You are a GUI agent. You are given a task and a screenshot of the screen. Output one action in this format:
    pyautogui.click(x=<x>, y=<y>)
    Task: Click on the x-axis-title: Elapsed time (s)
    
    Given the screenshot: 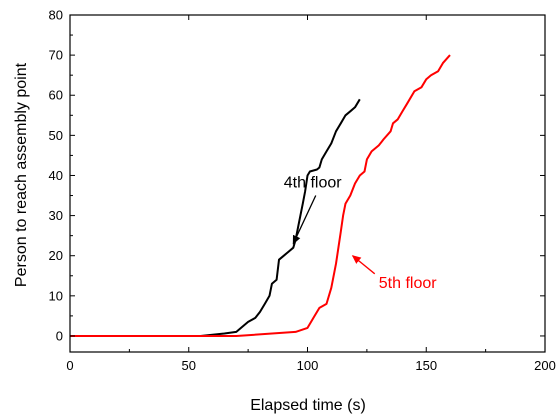 What is the action you would take?
    pyautogui.click(x=308, y=405)
    